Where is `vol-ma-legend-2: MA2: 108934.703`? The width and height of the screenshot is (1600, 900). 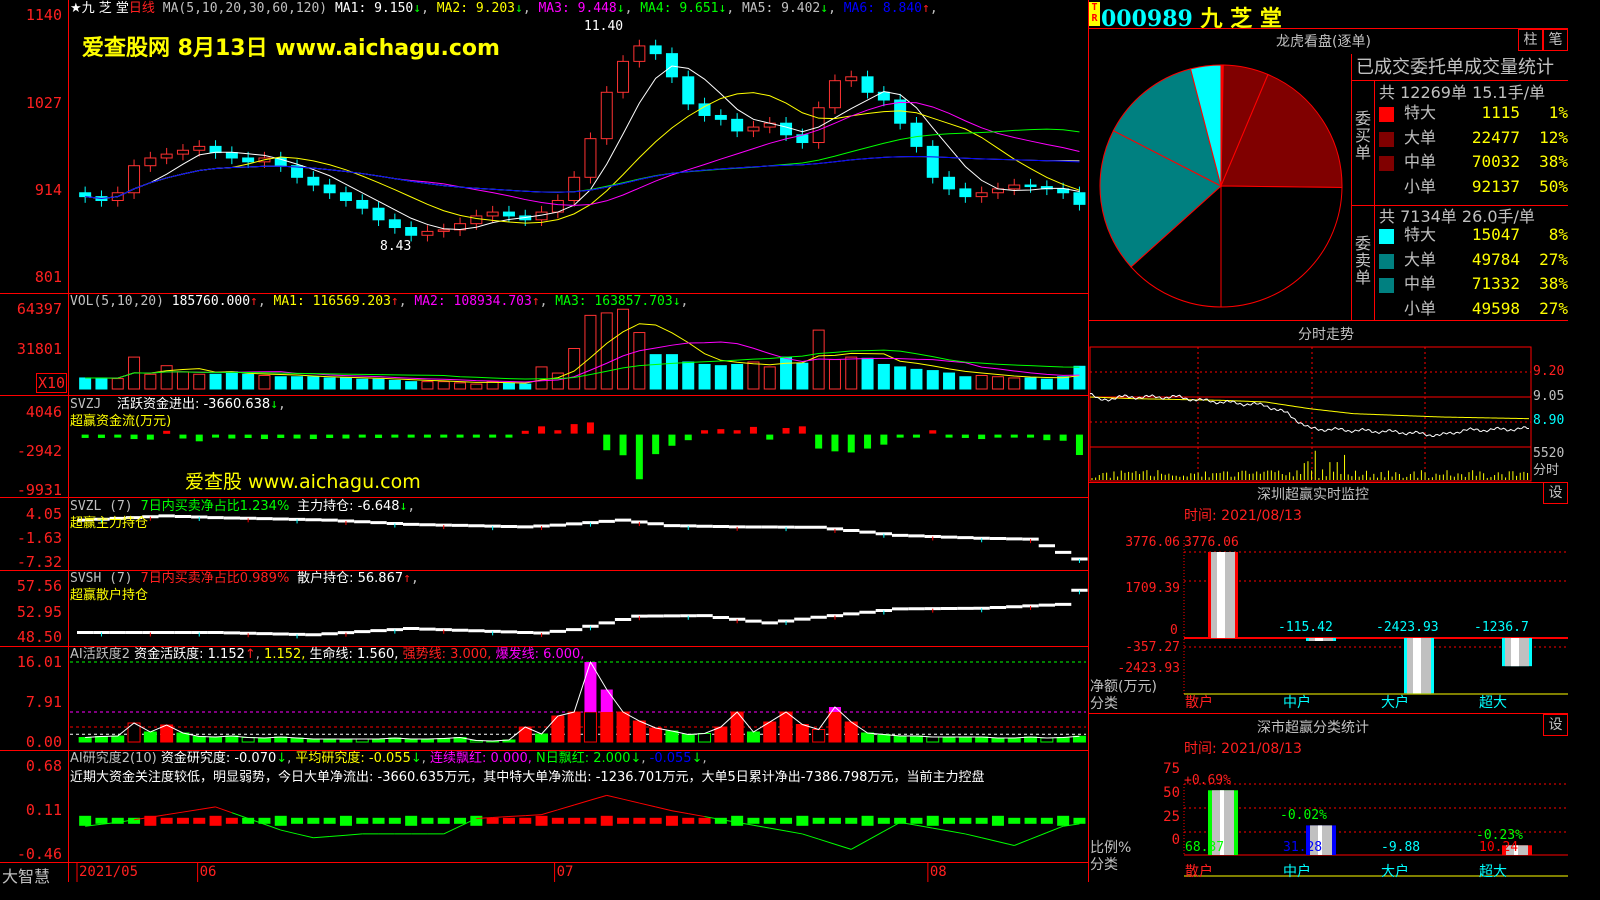 vol-ma-legend-2: MA2: 108934.703 is located at coordinates (469, 301).